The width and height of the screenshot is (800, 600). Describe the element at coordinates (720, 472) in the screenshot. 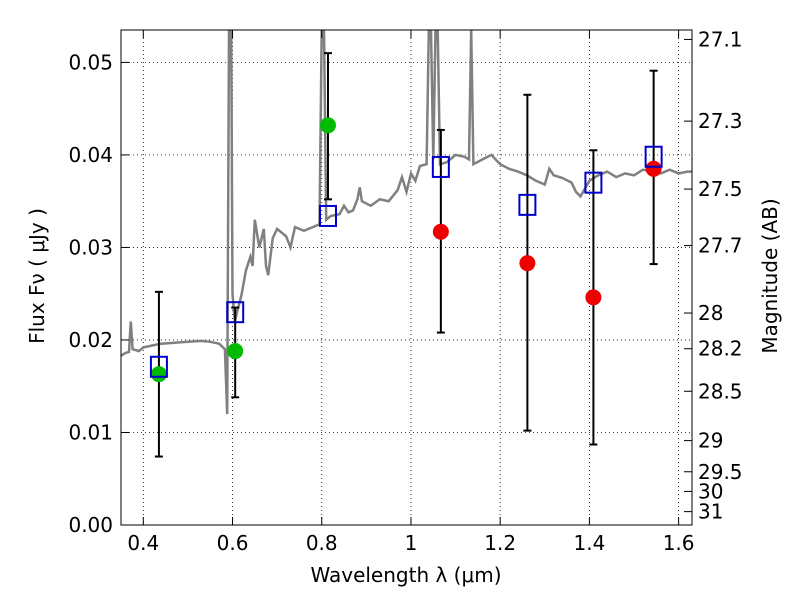

I see `right-tick-label: 29.5` at that location.